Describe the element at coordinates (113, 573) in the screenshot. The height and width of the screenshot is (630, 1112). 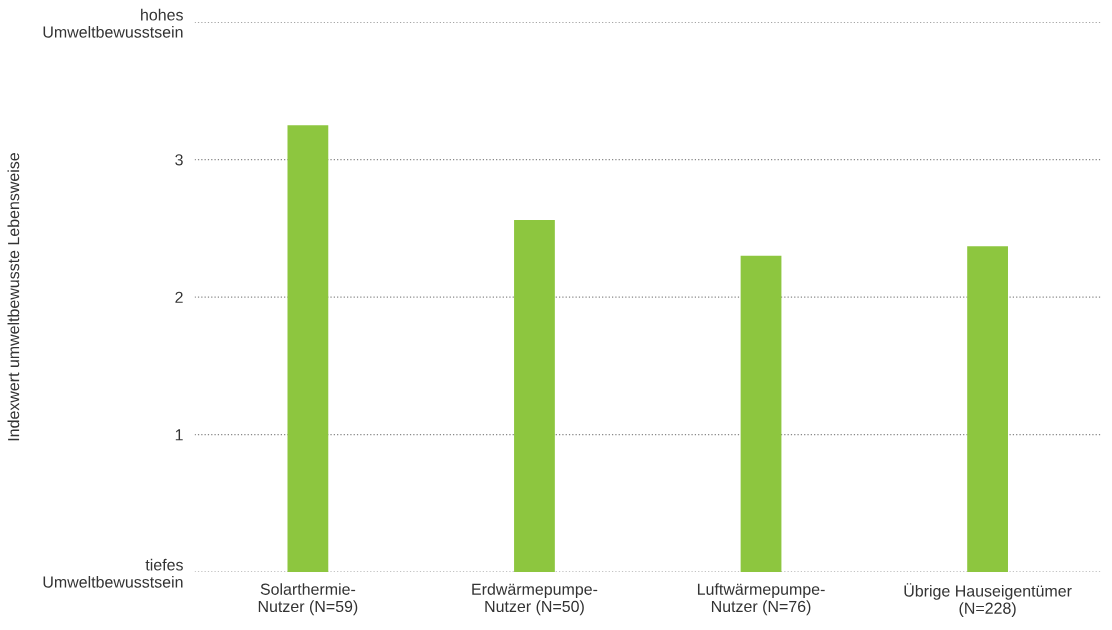
I see `y-tick-label: tiefes Umweltbewusstsein` at that location.